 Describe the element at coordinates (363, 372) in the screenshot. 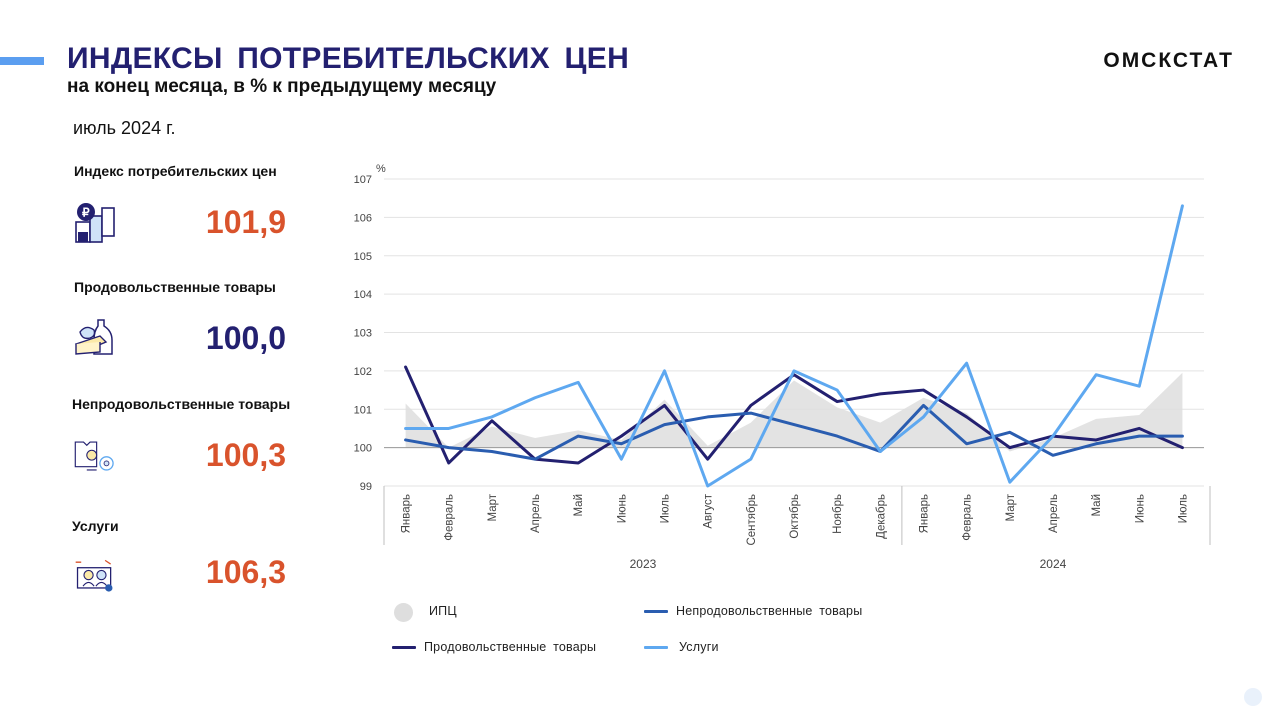

I see `y-tick-label: 102` at that location.